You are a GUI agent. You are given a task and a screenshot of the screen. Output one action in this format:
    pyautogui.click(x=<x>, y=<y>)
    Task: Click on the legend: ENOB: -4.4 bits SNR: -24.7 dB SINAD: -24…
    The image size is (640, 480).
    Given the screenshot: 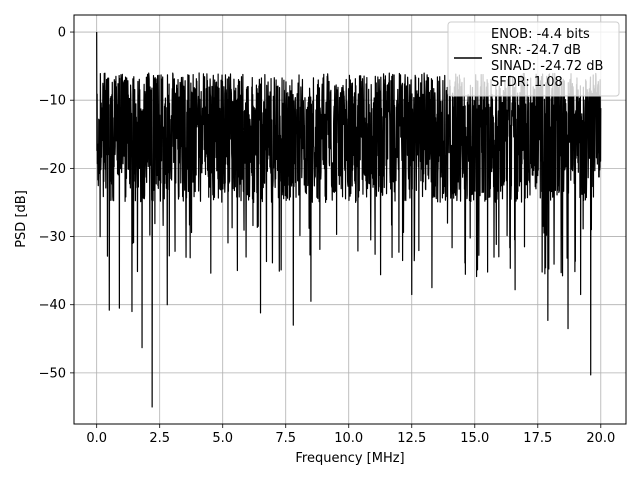 What is the action you would take?
    pyautogui.click(x=533, y=59)
    